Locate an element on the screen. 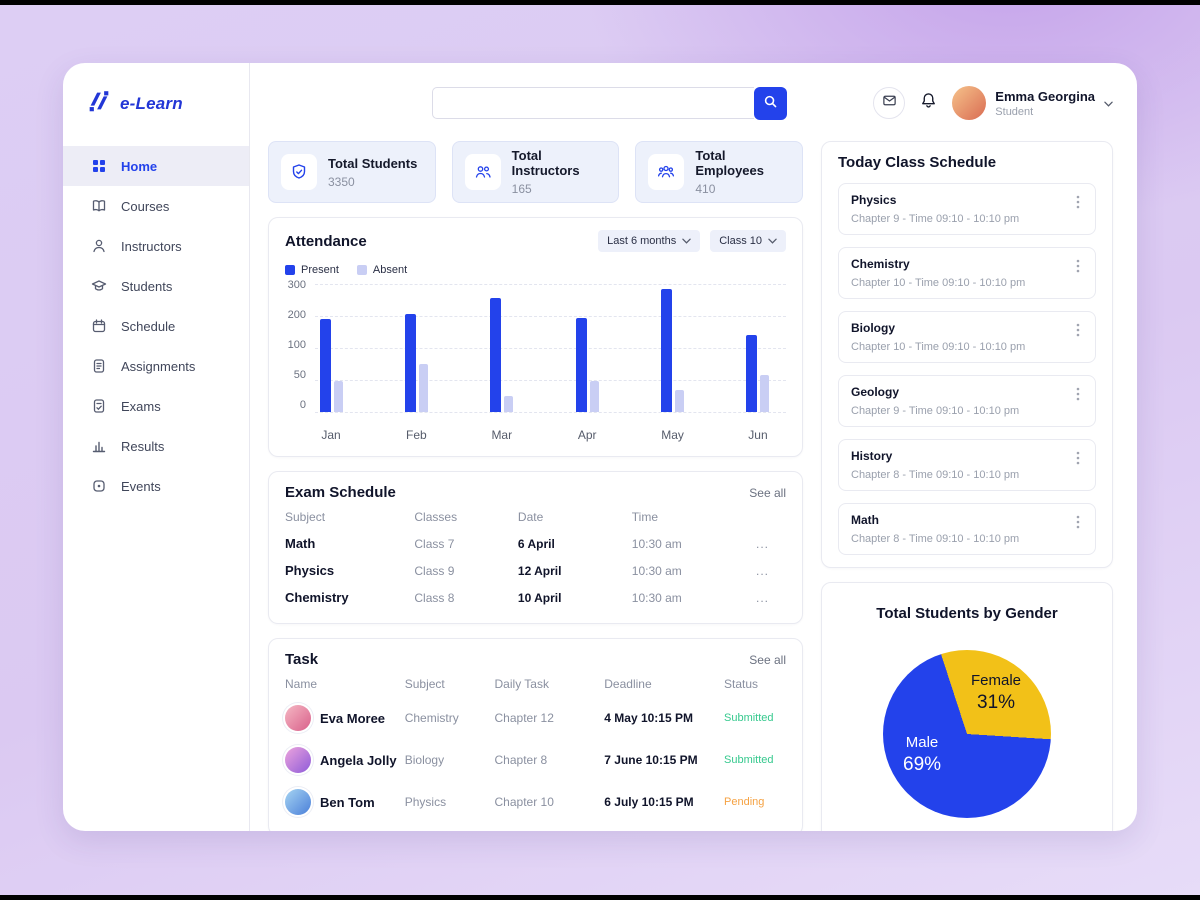 The image size is (1200, 900). sidebar-item: Students is located at coordinates (156, 286).